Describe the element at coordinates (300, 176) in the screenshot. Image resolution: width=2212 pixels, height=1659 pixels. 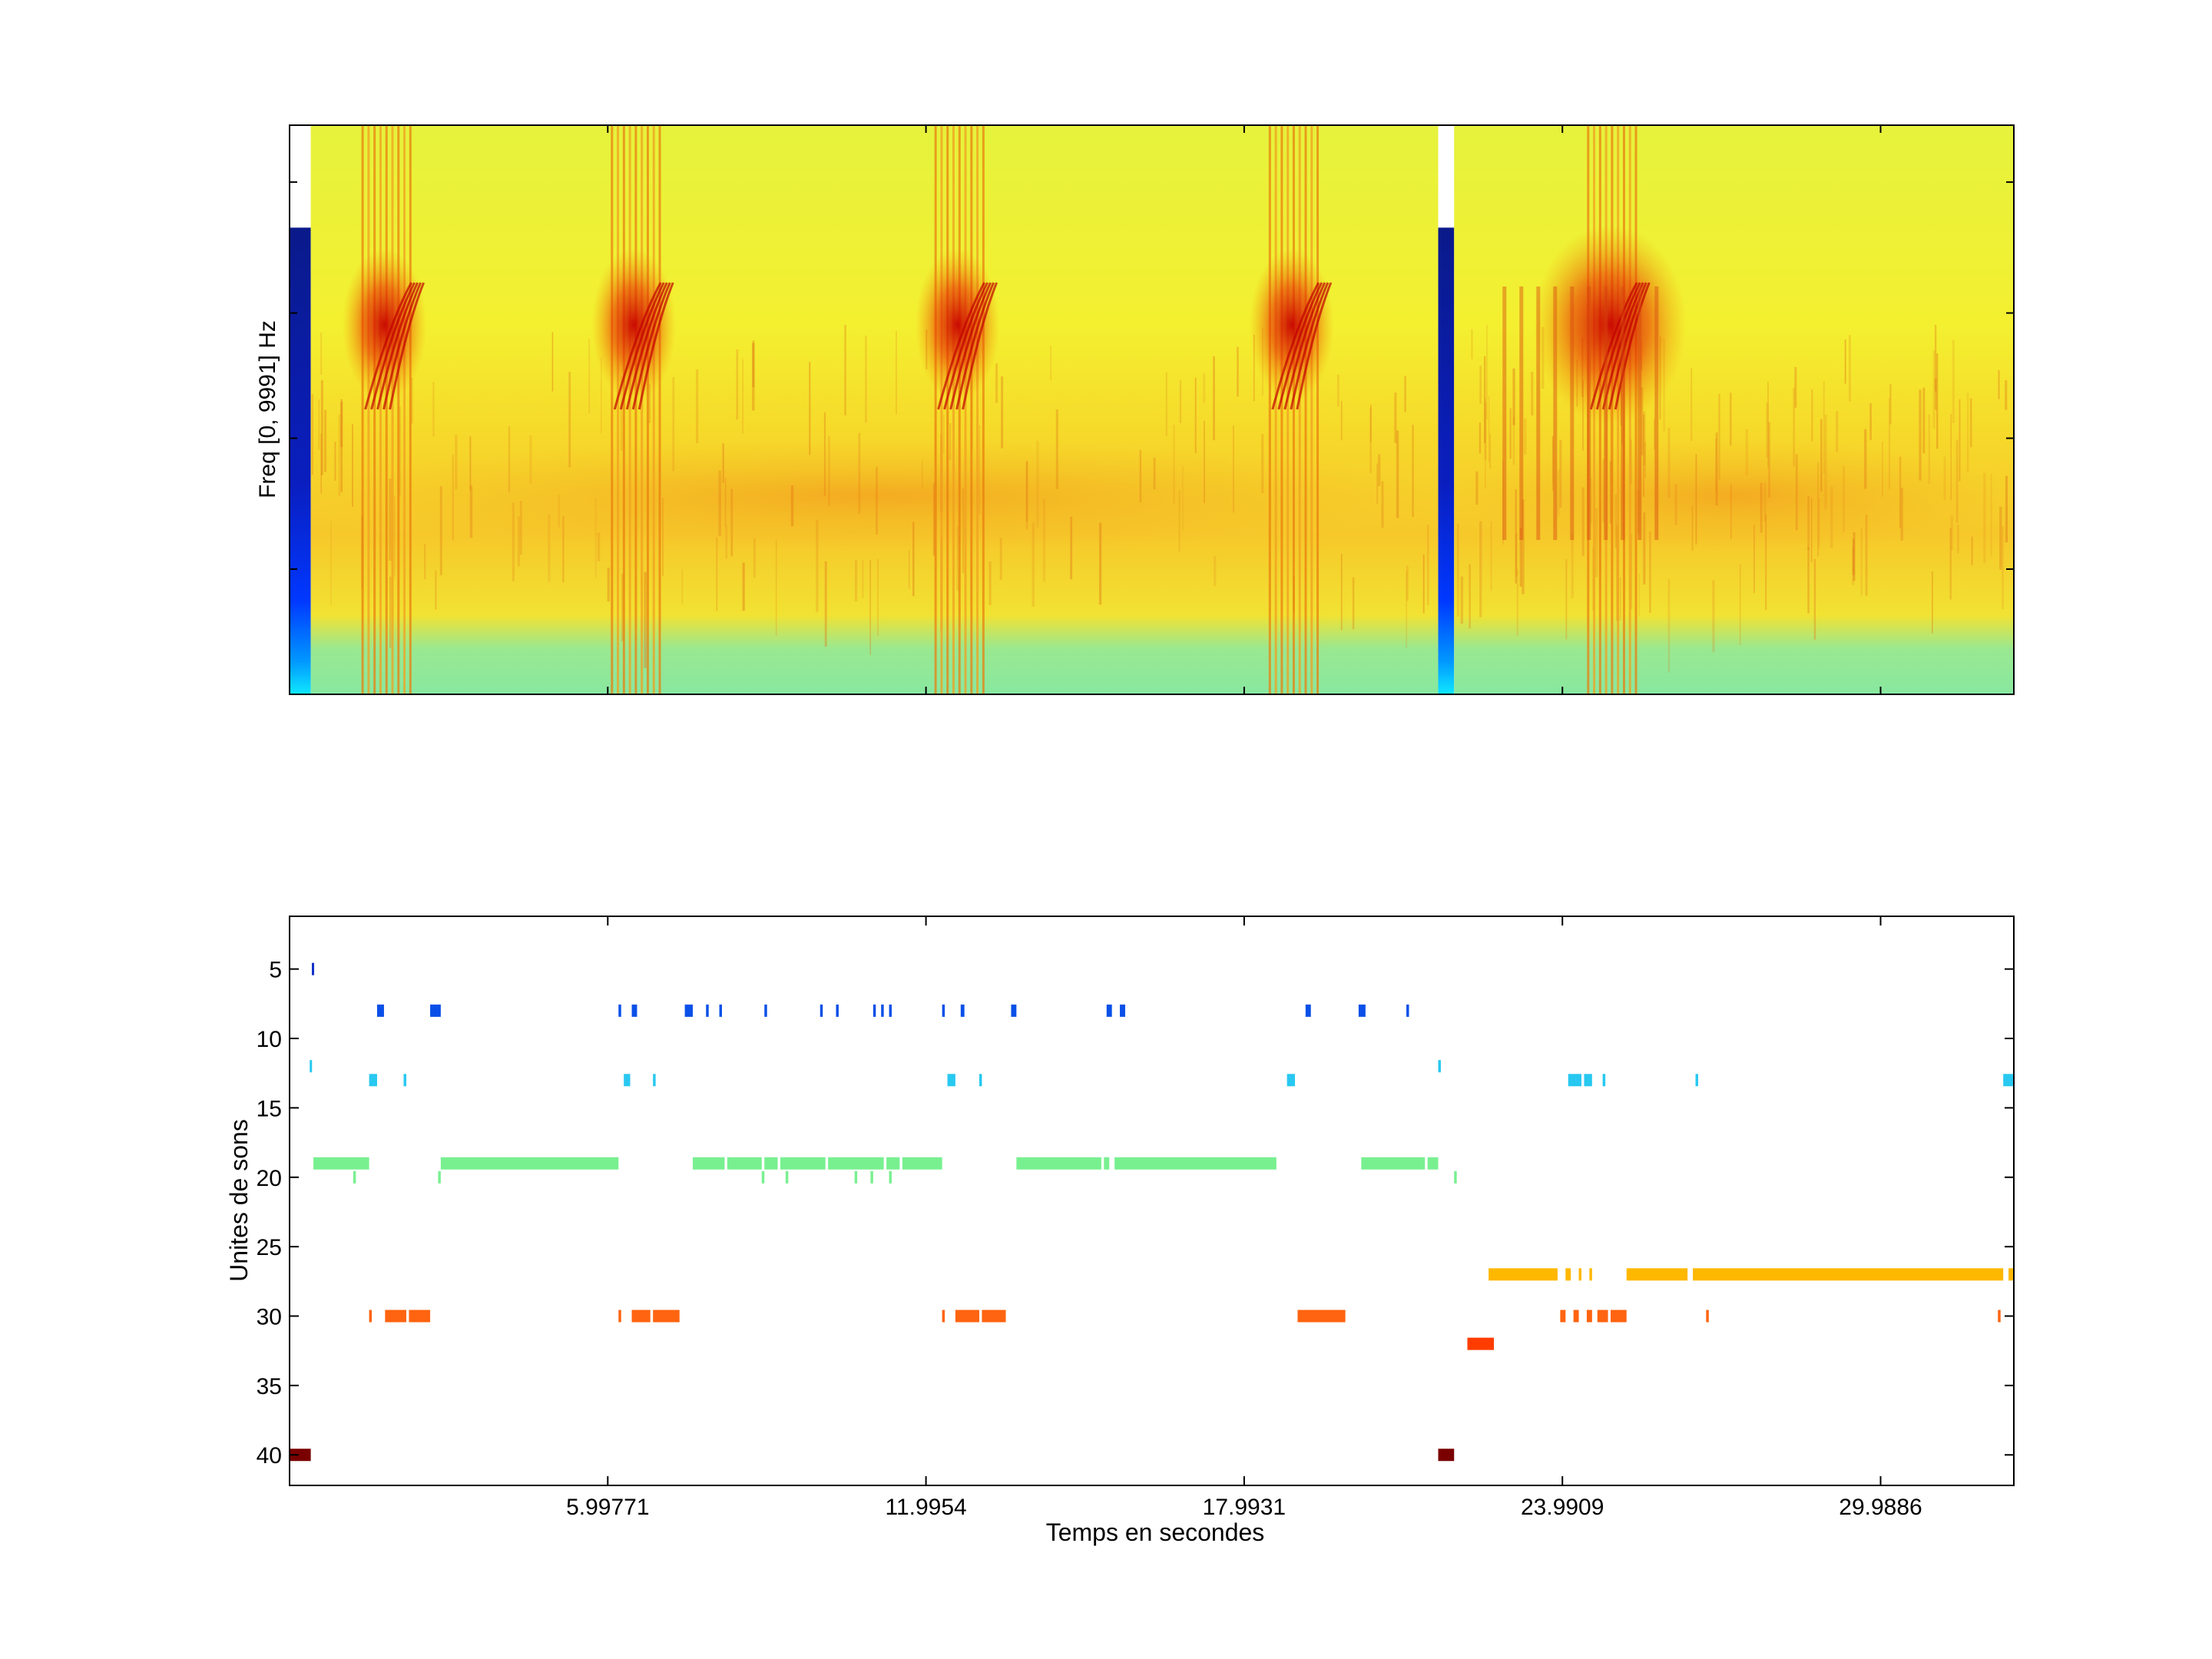
I see `colorbar-white-top` at that location.